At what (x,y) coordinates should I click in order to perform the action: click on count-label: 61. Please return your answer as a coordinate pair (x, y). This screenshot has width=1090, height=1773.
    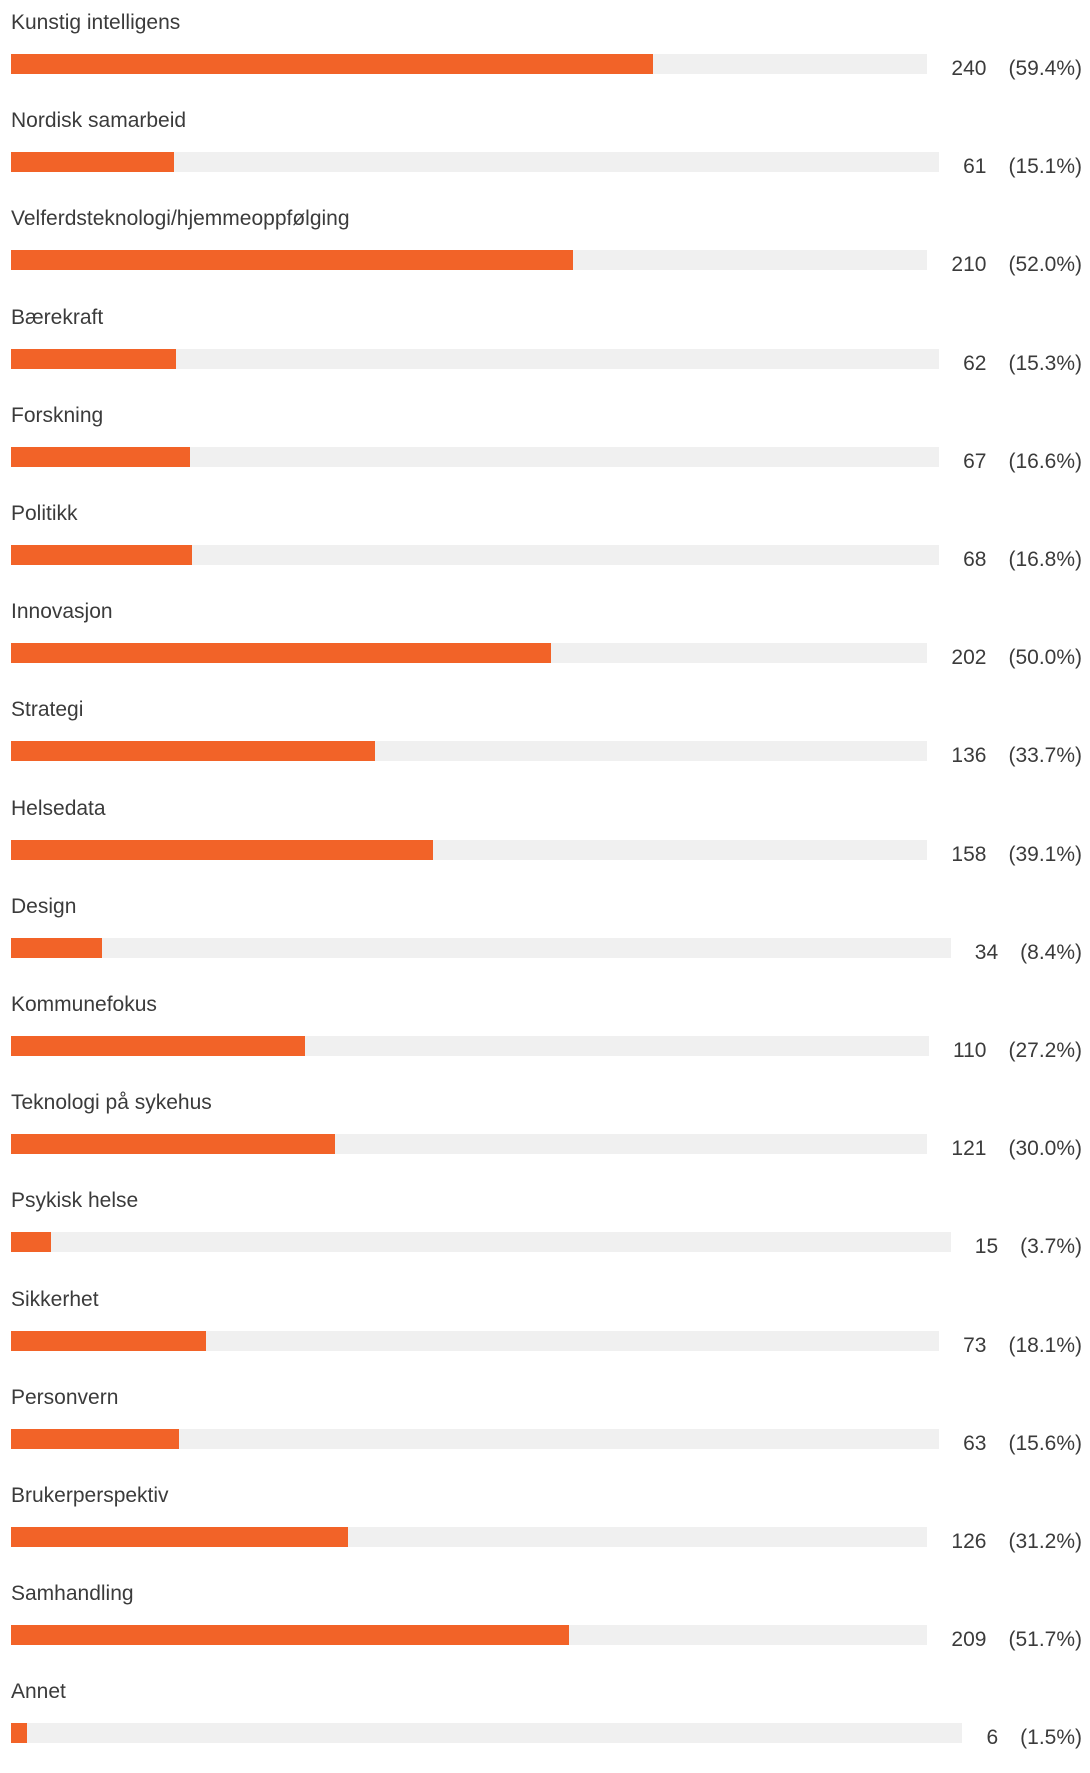
    Looking at the image, I should click on (975, 167).